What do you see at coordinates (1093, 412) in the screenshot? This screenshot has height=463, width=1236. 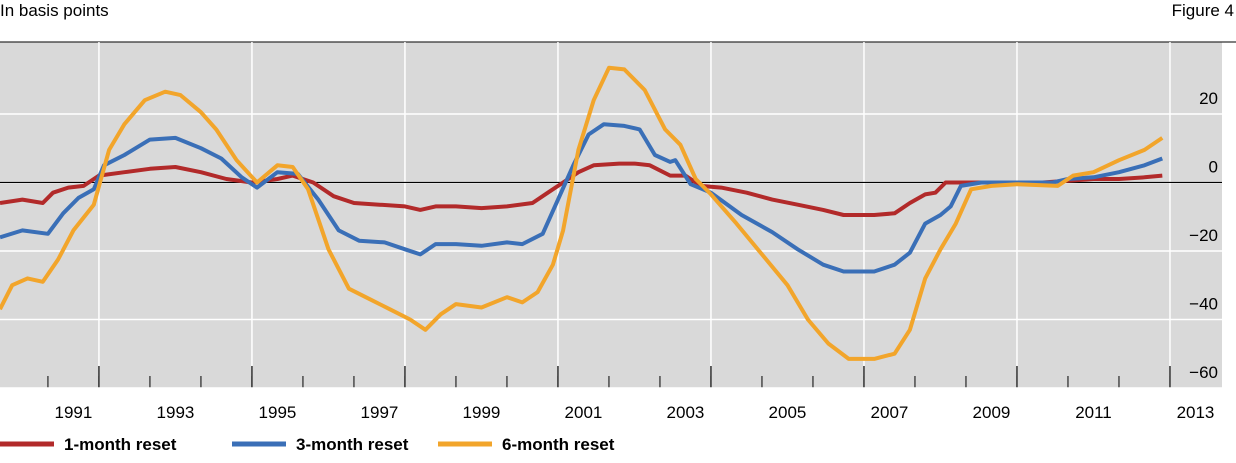 I see `x-tick-label: 2011` at bounding box center [1093, 412].